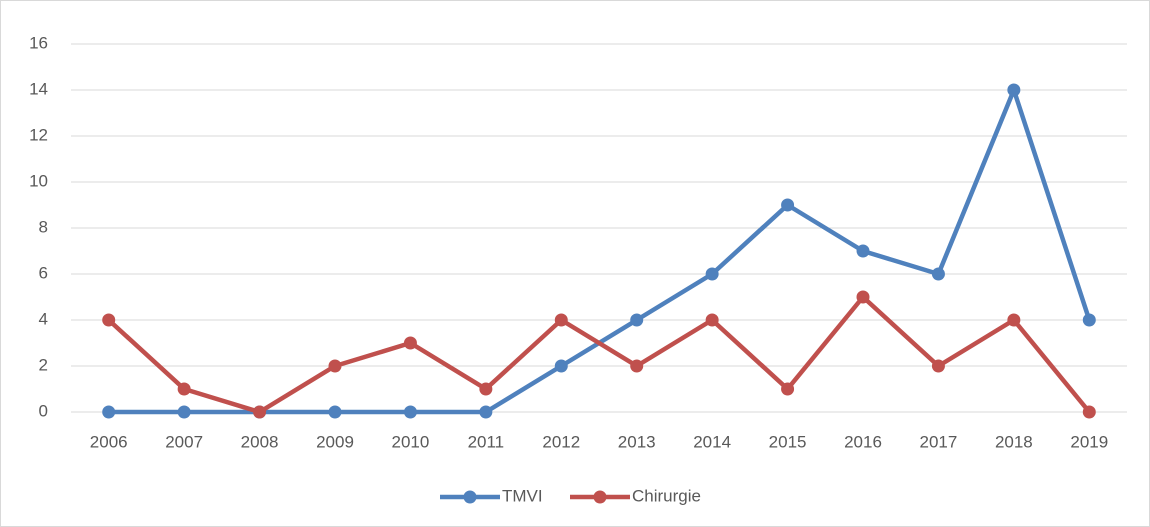 The width and height of the screenshot is (1150, 527). Describe the element at coordinates (43, 226) in the screenshot. I see `y-tick-label: 8` at that location.